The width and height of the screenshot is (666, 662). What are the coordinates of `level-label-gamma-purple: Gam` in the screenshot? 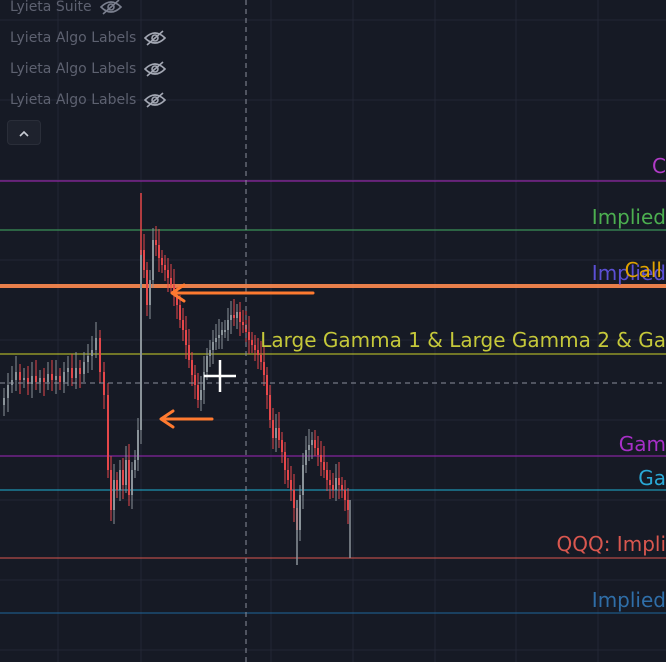 It's located at (642, 444).